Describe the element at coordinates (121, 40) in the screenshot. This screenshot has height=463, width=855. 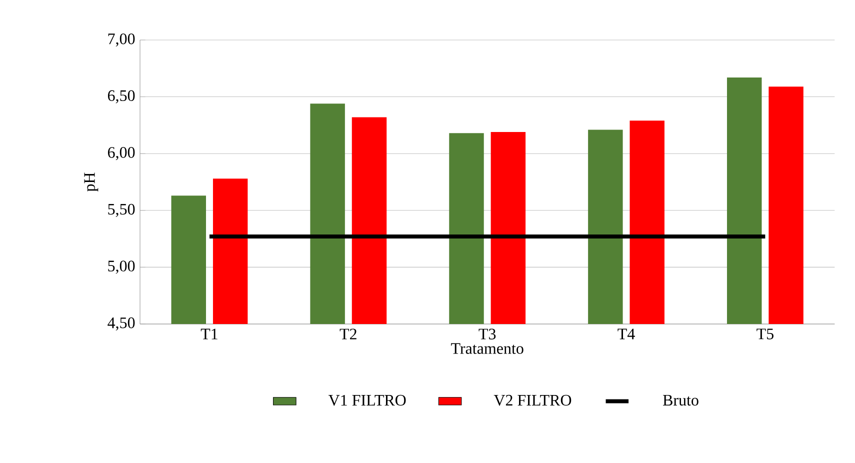
I see `y-tick-label: 7,00` at that location.